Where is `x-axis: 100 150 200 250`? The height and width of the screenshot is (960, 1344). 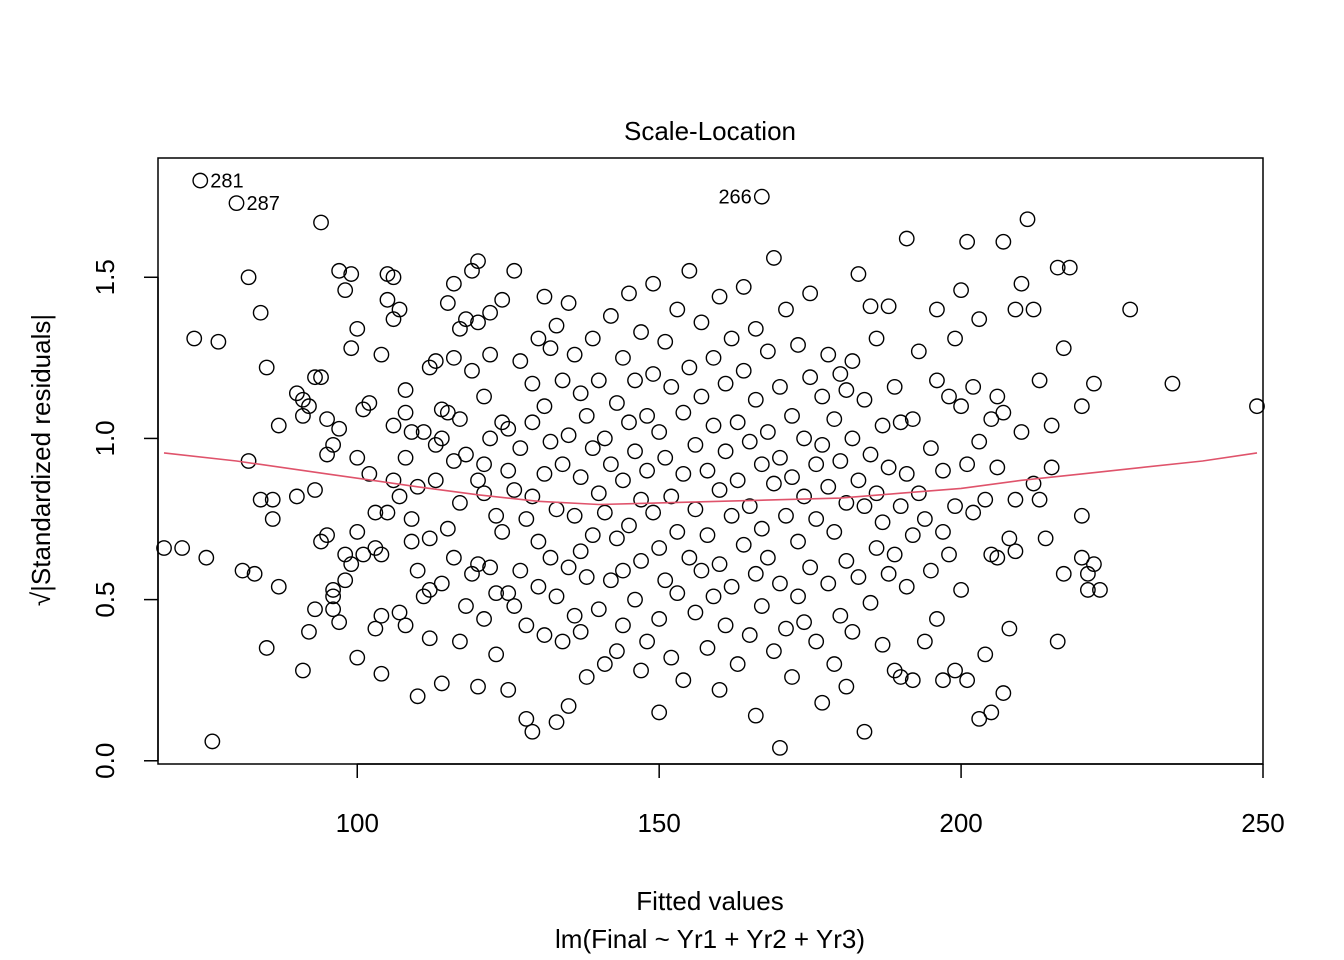 x-axis: 100 150 200 250 is located at coordinates (810, 800).